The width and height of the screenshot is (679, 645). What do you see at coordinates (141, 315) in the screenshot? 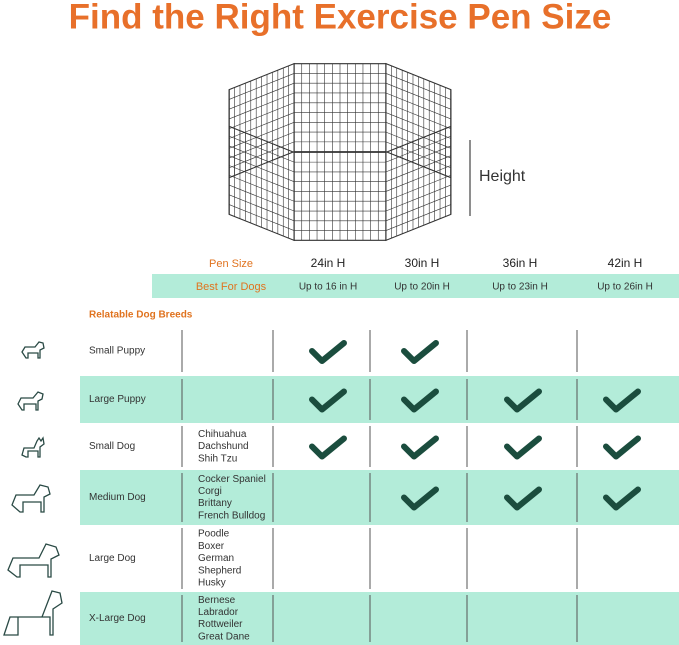
I see `section-label: Relatable Dog Breeds` at bounding box center [141, 315].